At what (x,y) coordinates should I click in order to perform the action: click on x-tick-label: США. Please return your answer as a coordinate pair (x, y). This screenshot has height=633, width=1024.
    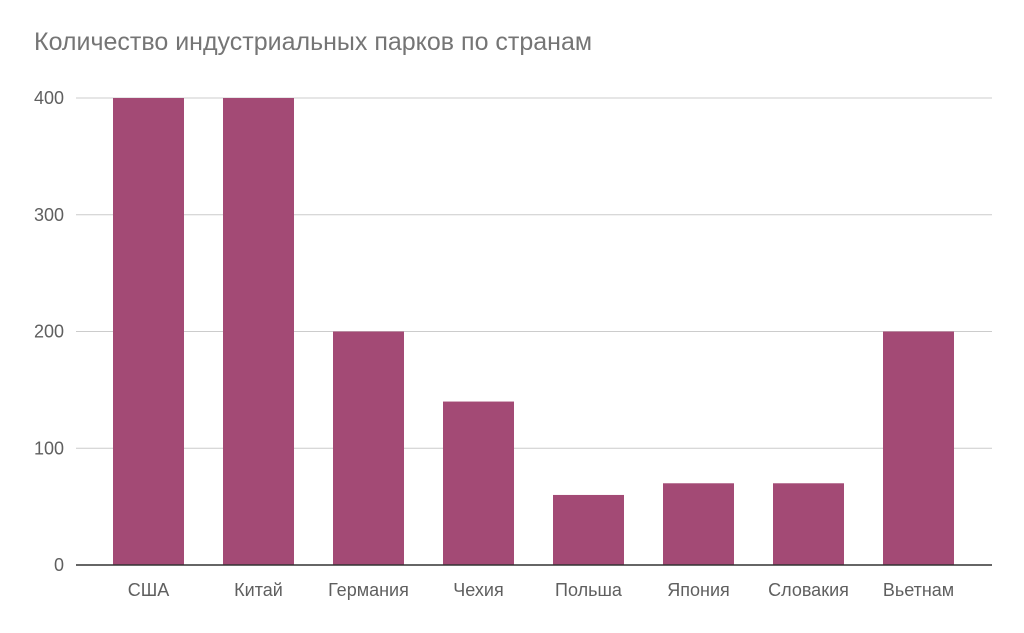
    Looking at the image, I should click on (149, 590).